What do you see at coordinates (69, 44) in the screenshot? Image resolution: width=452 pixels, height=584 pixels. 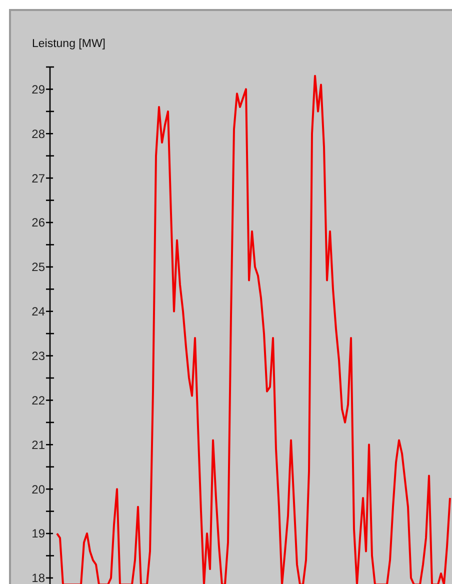 I see `y-axis-title: Leistung [MW]` at bounding box center [69, 44].